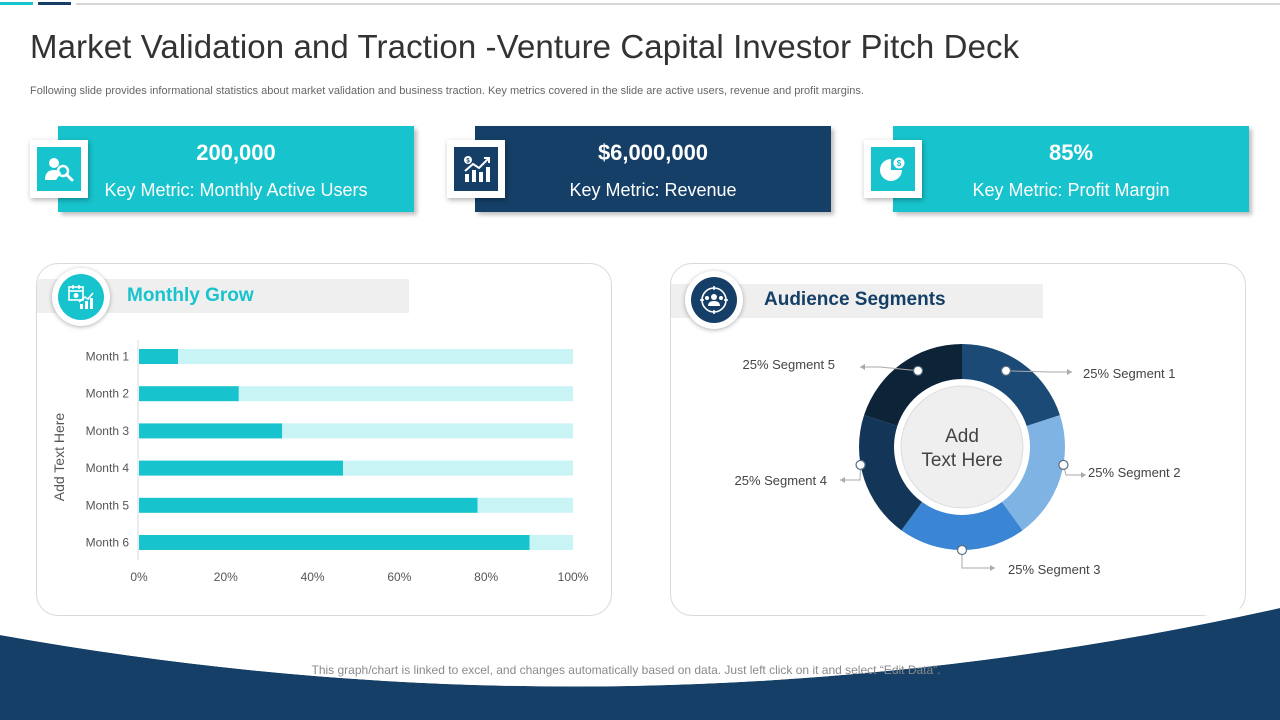 This screenshot has width=1280, height=720. What do you see at coordinates (108, 468) in the screenshot?
I see `category-label: Month 4` at bounding box center [108, 468].